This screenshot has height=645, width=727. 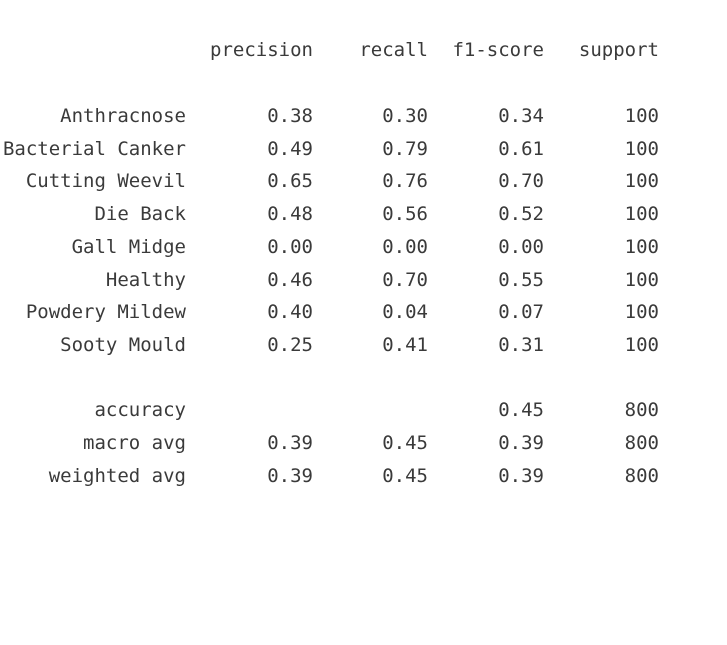 What do you see at coordinates (105, 181) in the screenshot?
I see `row-label: Cutting Weevil` at bounding box center [105, 181].